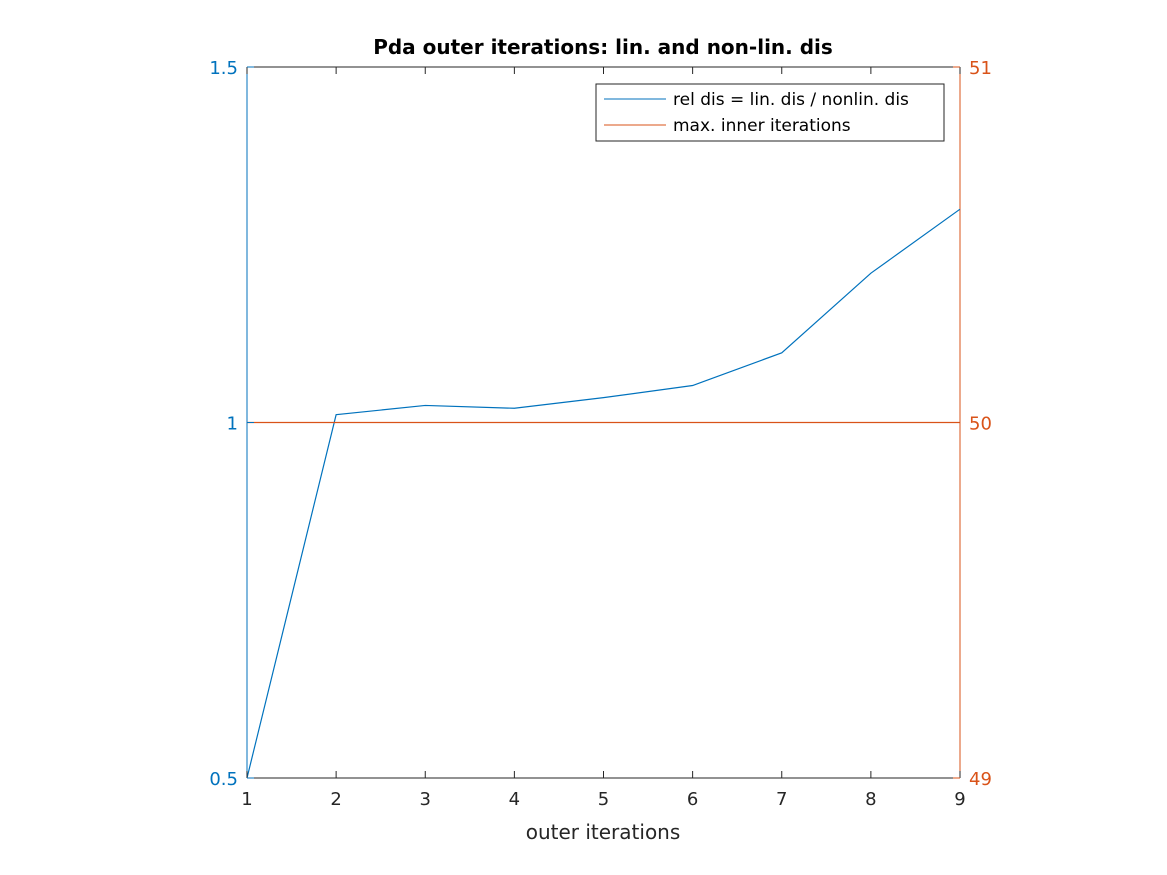 The height and width of the screenshot is (875, 1167). I want to click on right-y-tick-label: 50, so click(980, 424).